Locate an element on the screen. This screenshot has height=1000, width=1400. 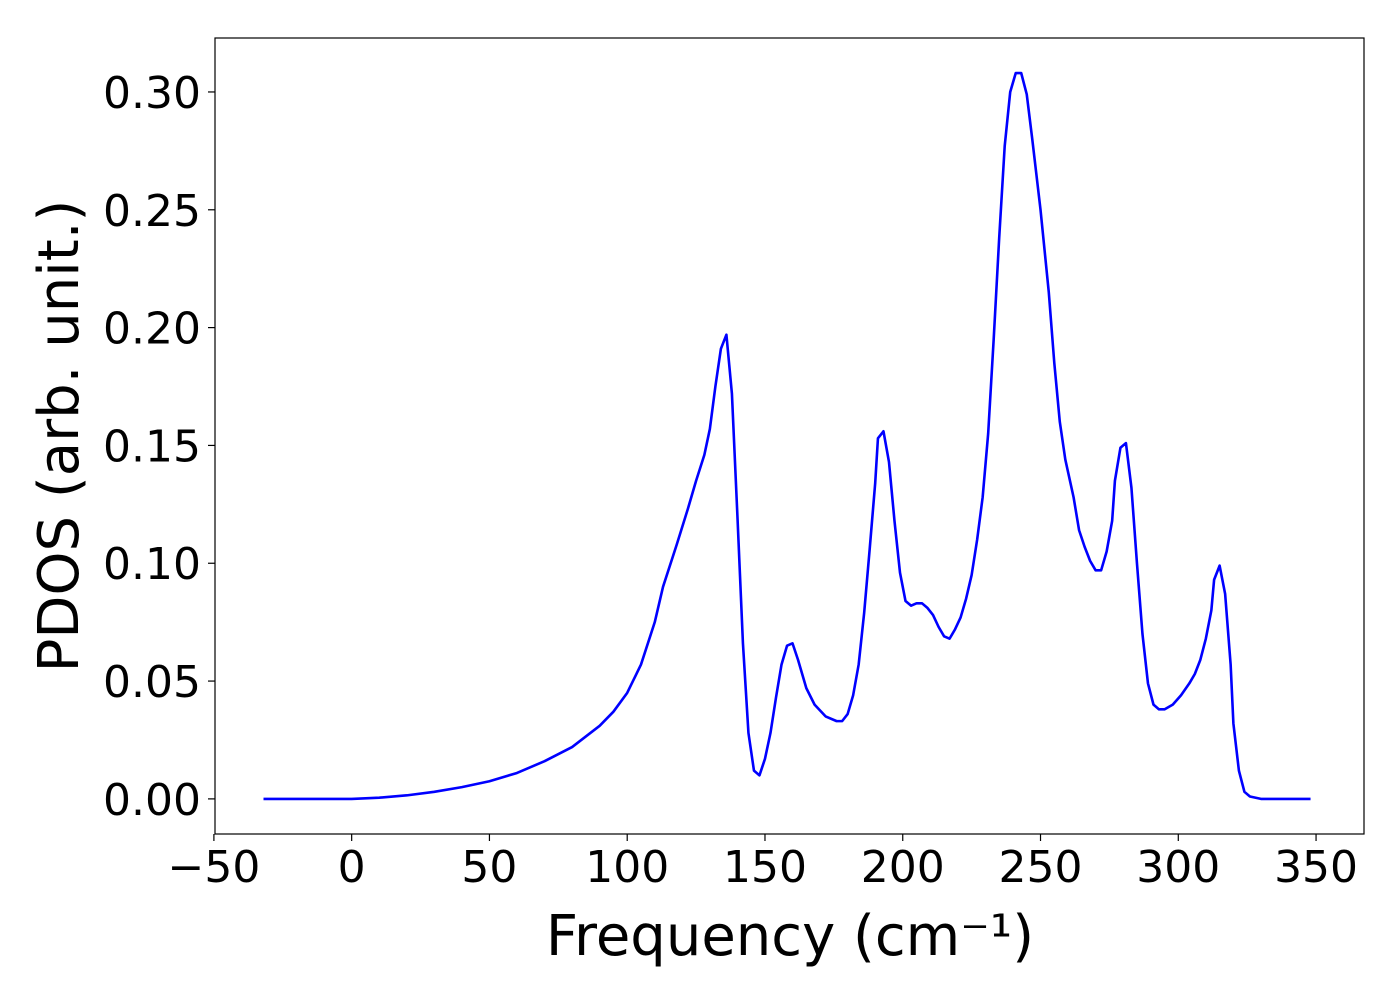
x-tick-label: 200 is located at coordinates (903, 867).